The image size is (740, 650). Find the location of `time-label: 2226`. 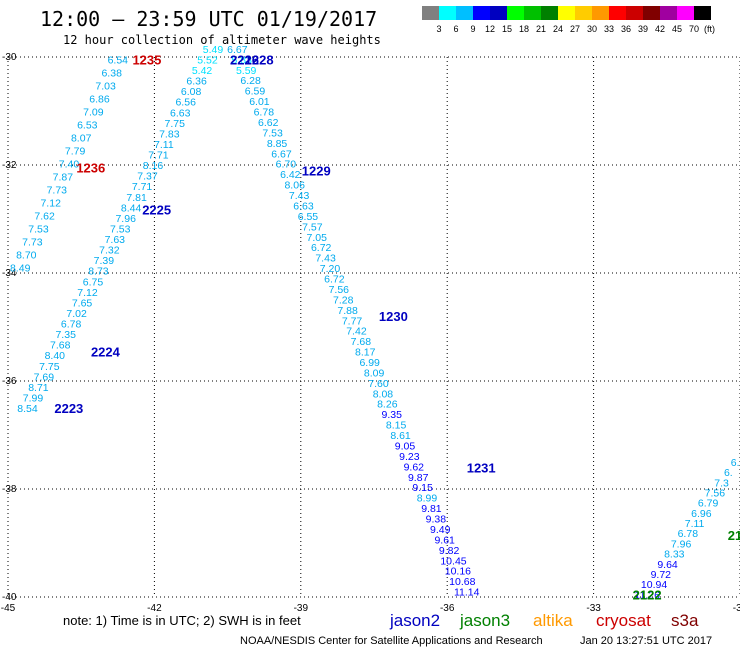

time-label: 2226 is located at coordinates (244, 60).